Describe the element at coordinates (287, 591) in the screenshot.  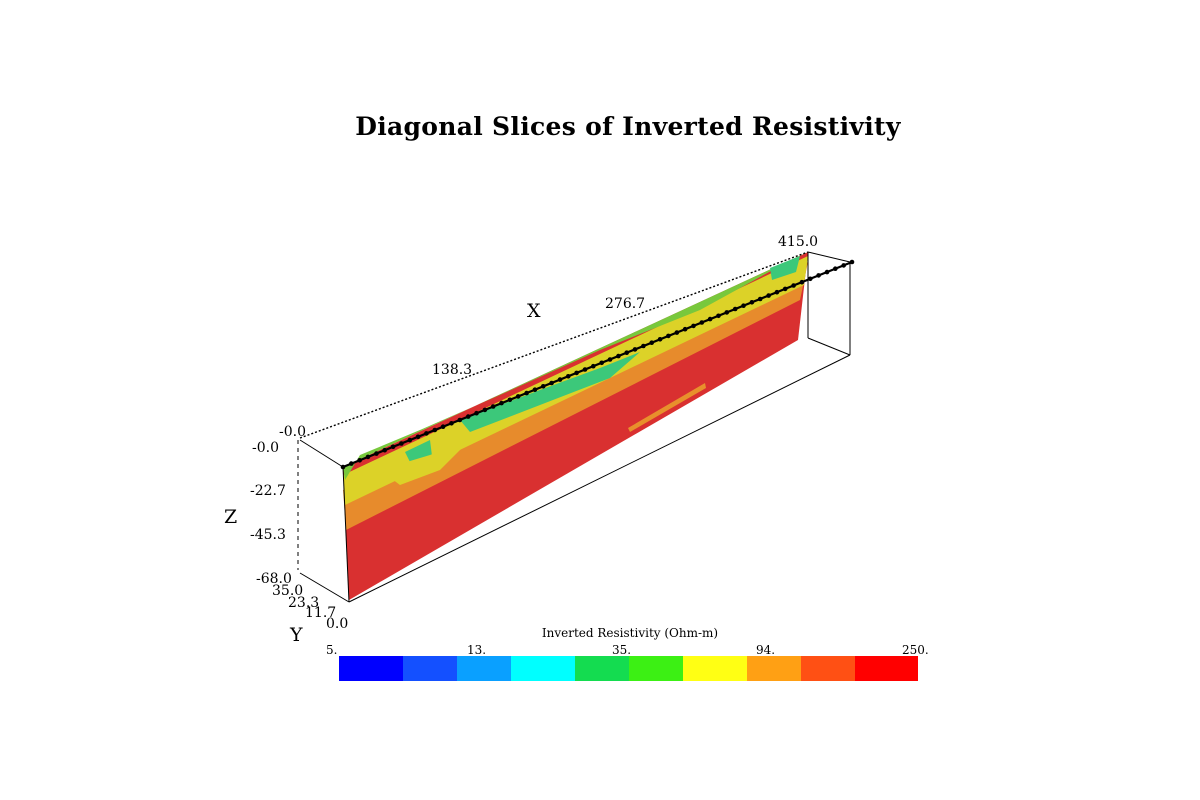
I see `y-tick-0: 35.0` at that location.